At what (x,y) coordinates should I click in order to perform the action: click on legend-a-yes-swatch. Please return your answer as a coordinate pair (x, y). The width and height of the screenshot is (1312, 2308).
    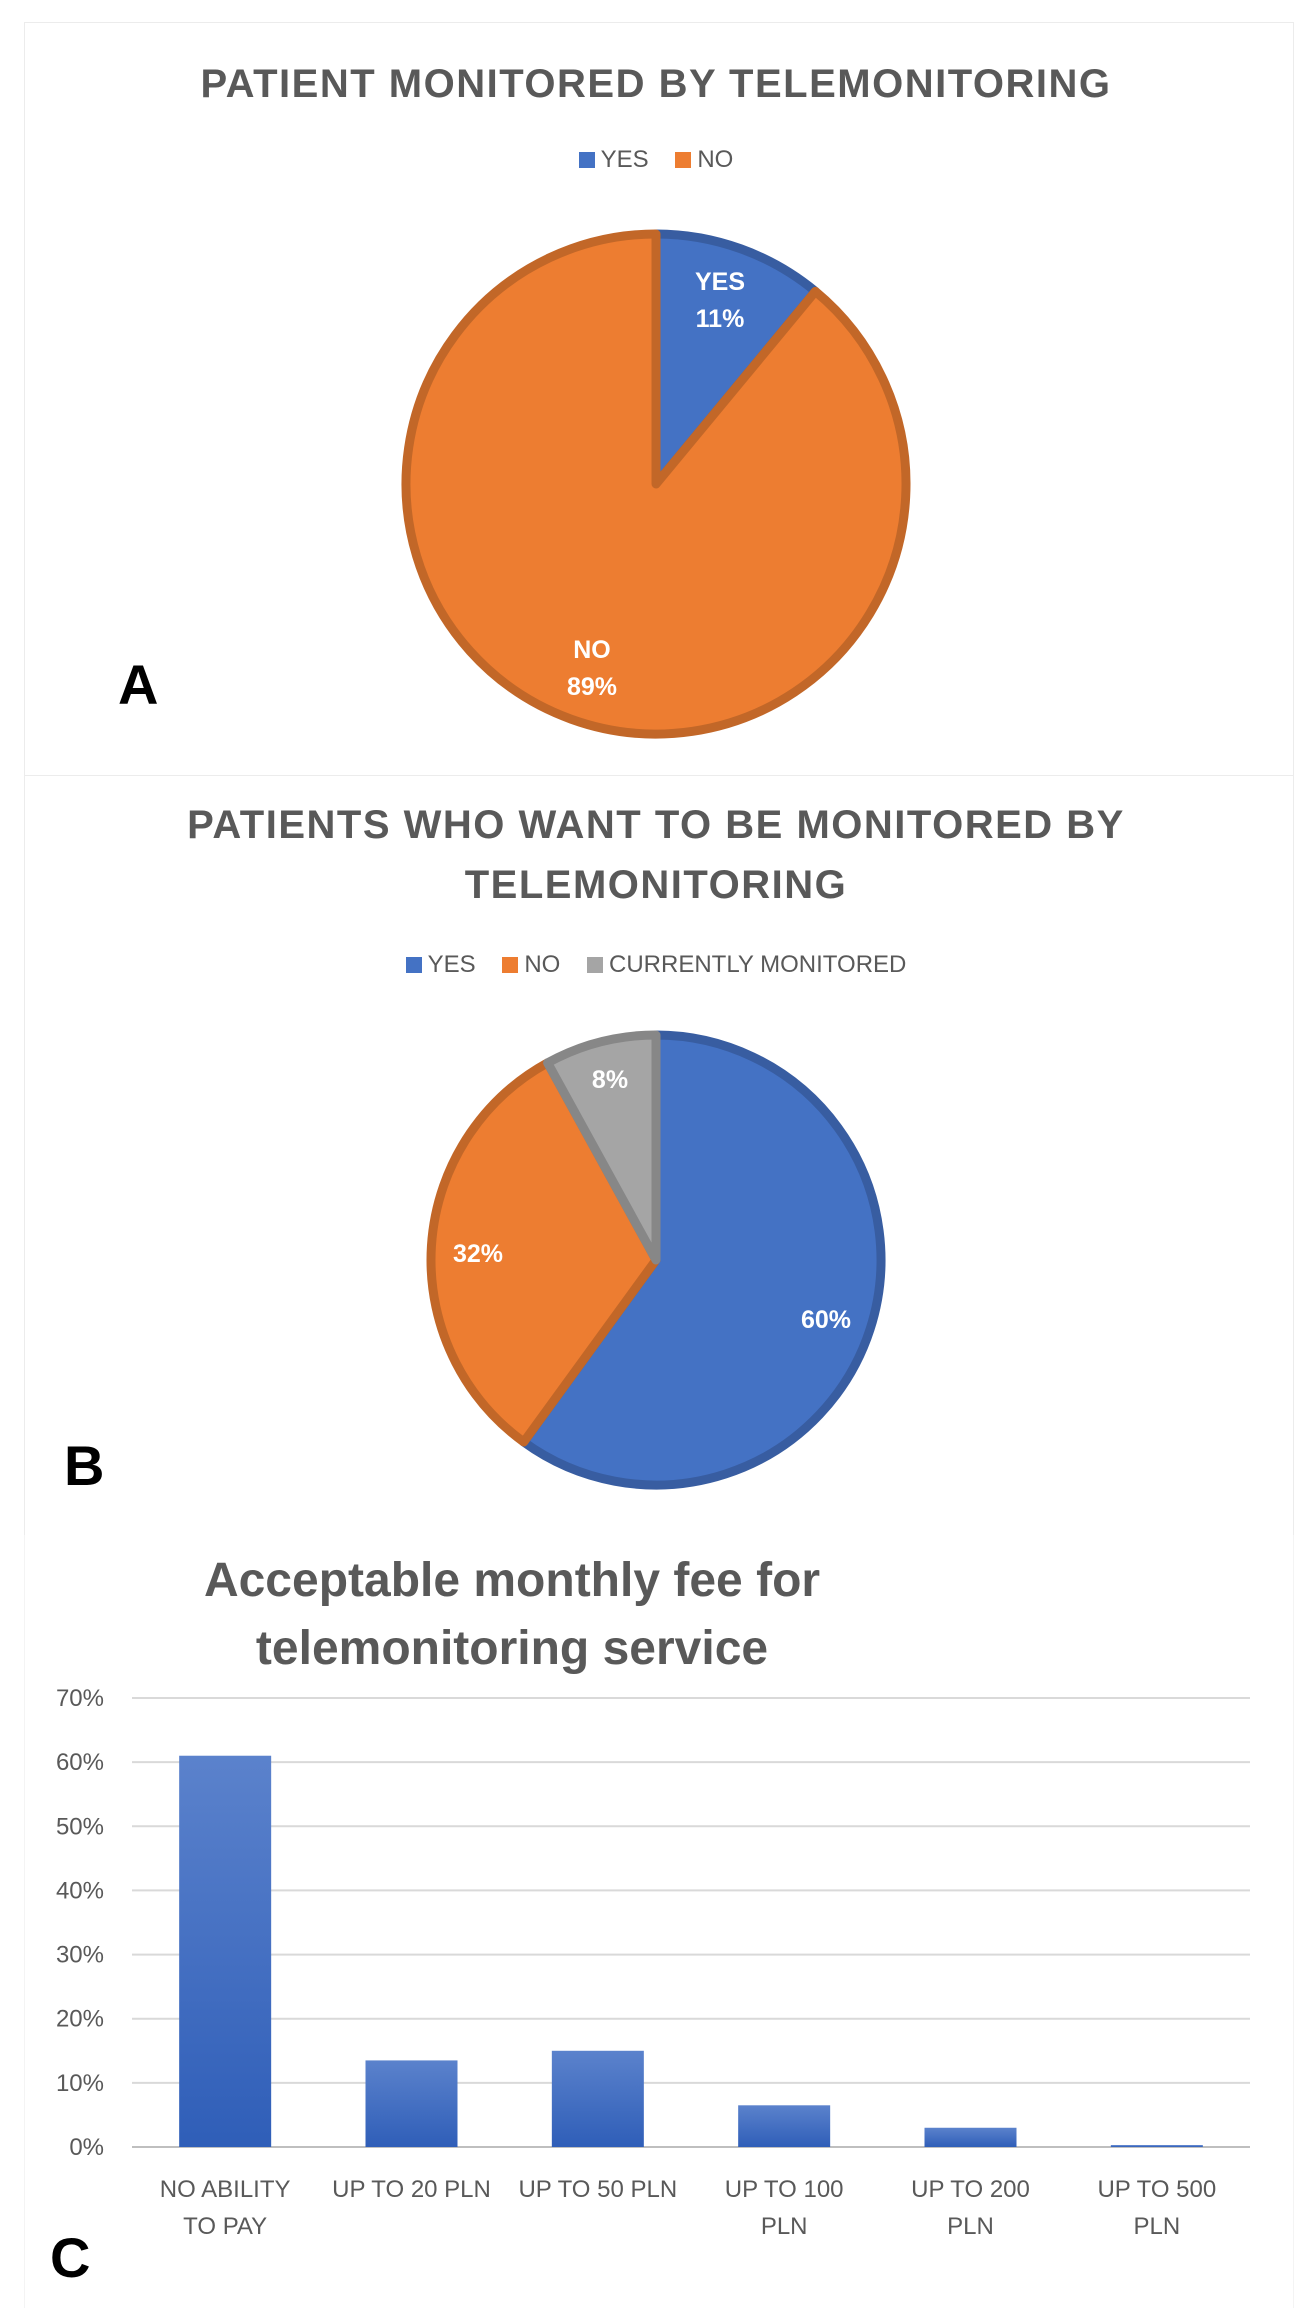
    Looking at the image, I should click on (586, 160).